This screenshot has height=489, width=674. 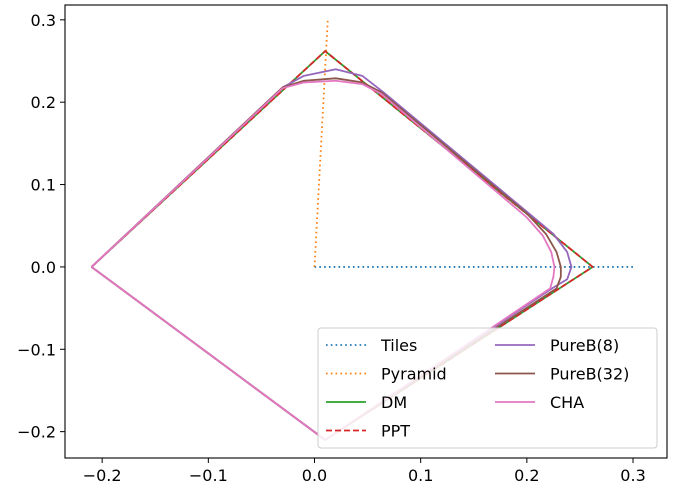 I want to click on legend-label: PureB(8), so click(x=584, y=345).